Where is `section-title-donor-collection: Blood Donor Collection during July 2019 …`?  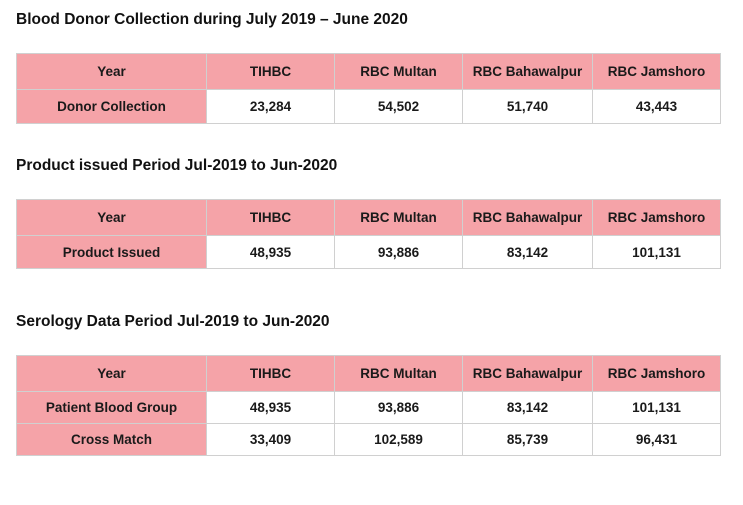
section-title-donor-collection: Blood Donor Collection during July 2019 … is located at coordinates (212, 19).